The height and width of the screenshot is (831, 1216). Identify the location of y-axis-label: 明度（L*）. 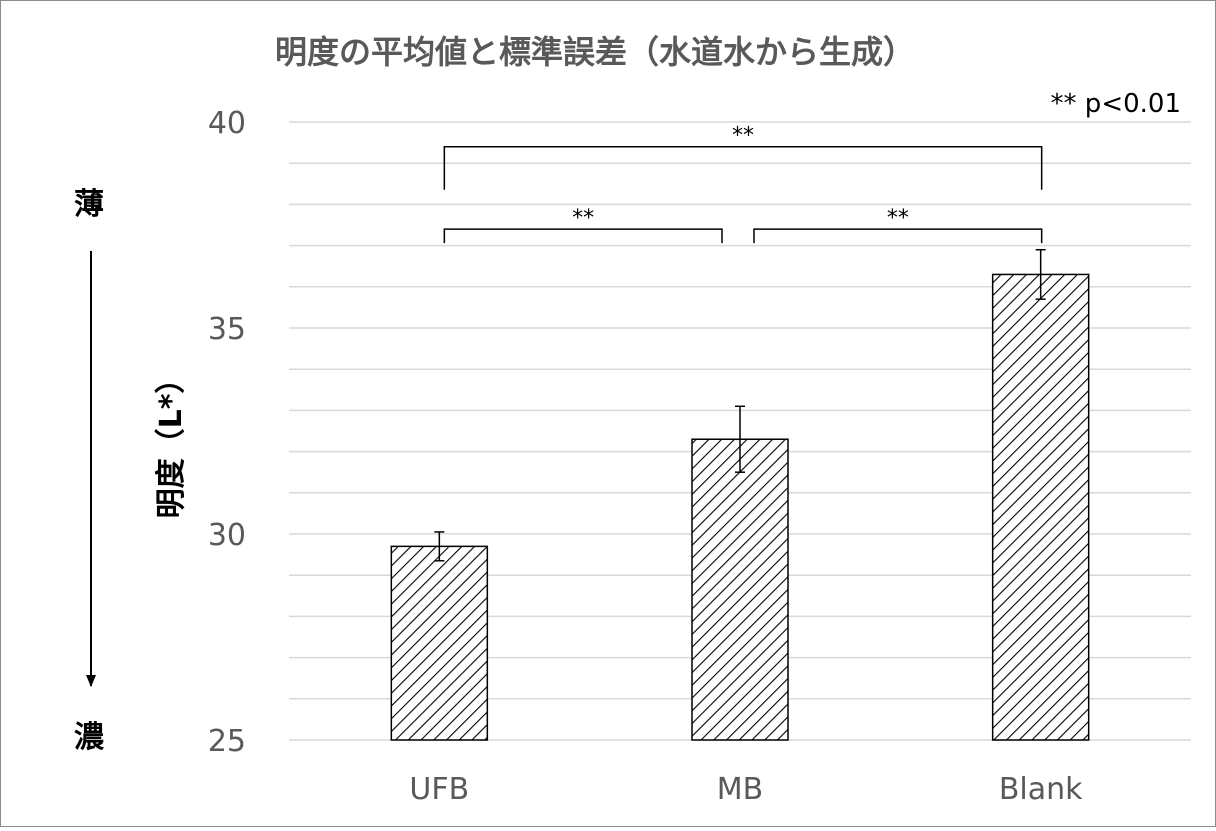
(171, 441).